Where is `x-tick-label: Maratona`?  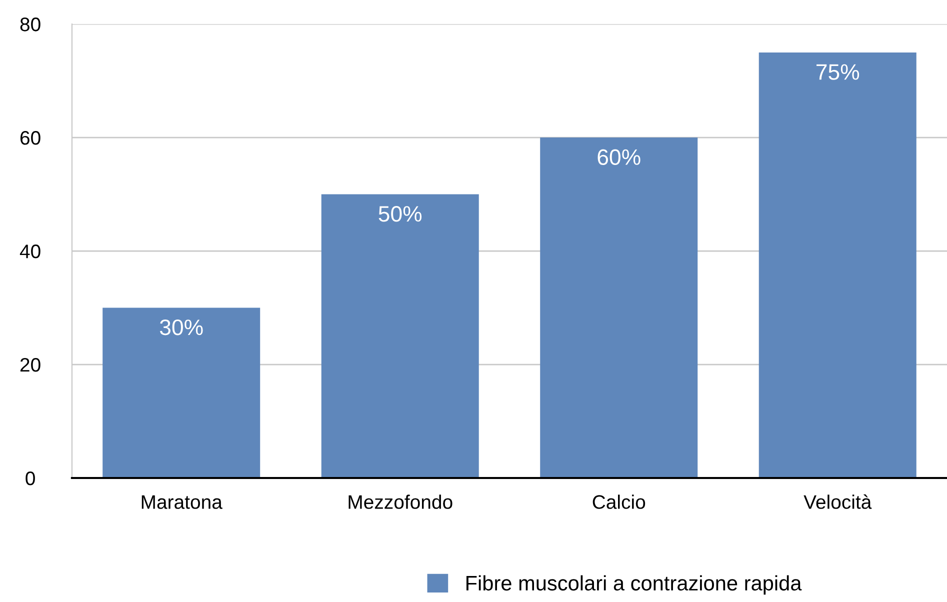
x-tick-label: Maratona is located at coordinates (182, 502).